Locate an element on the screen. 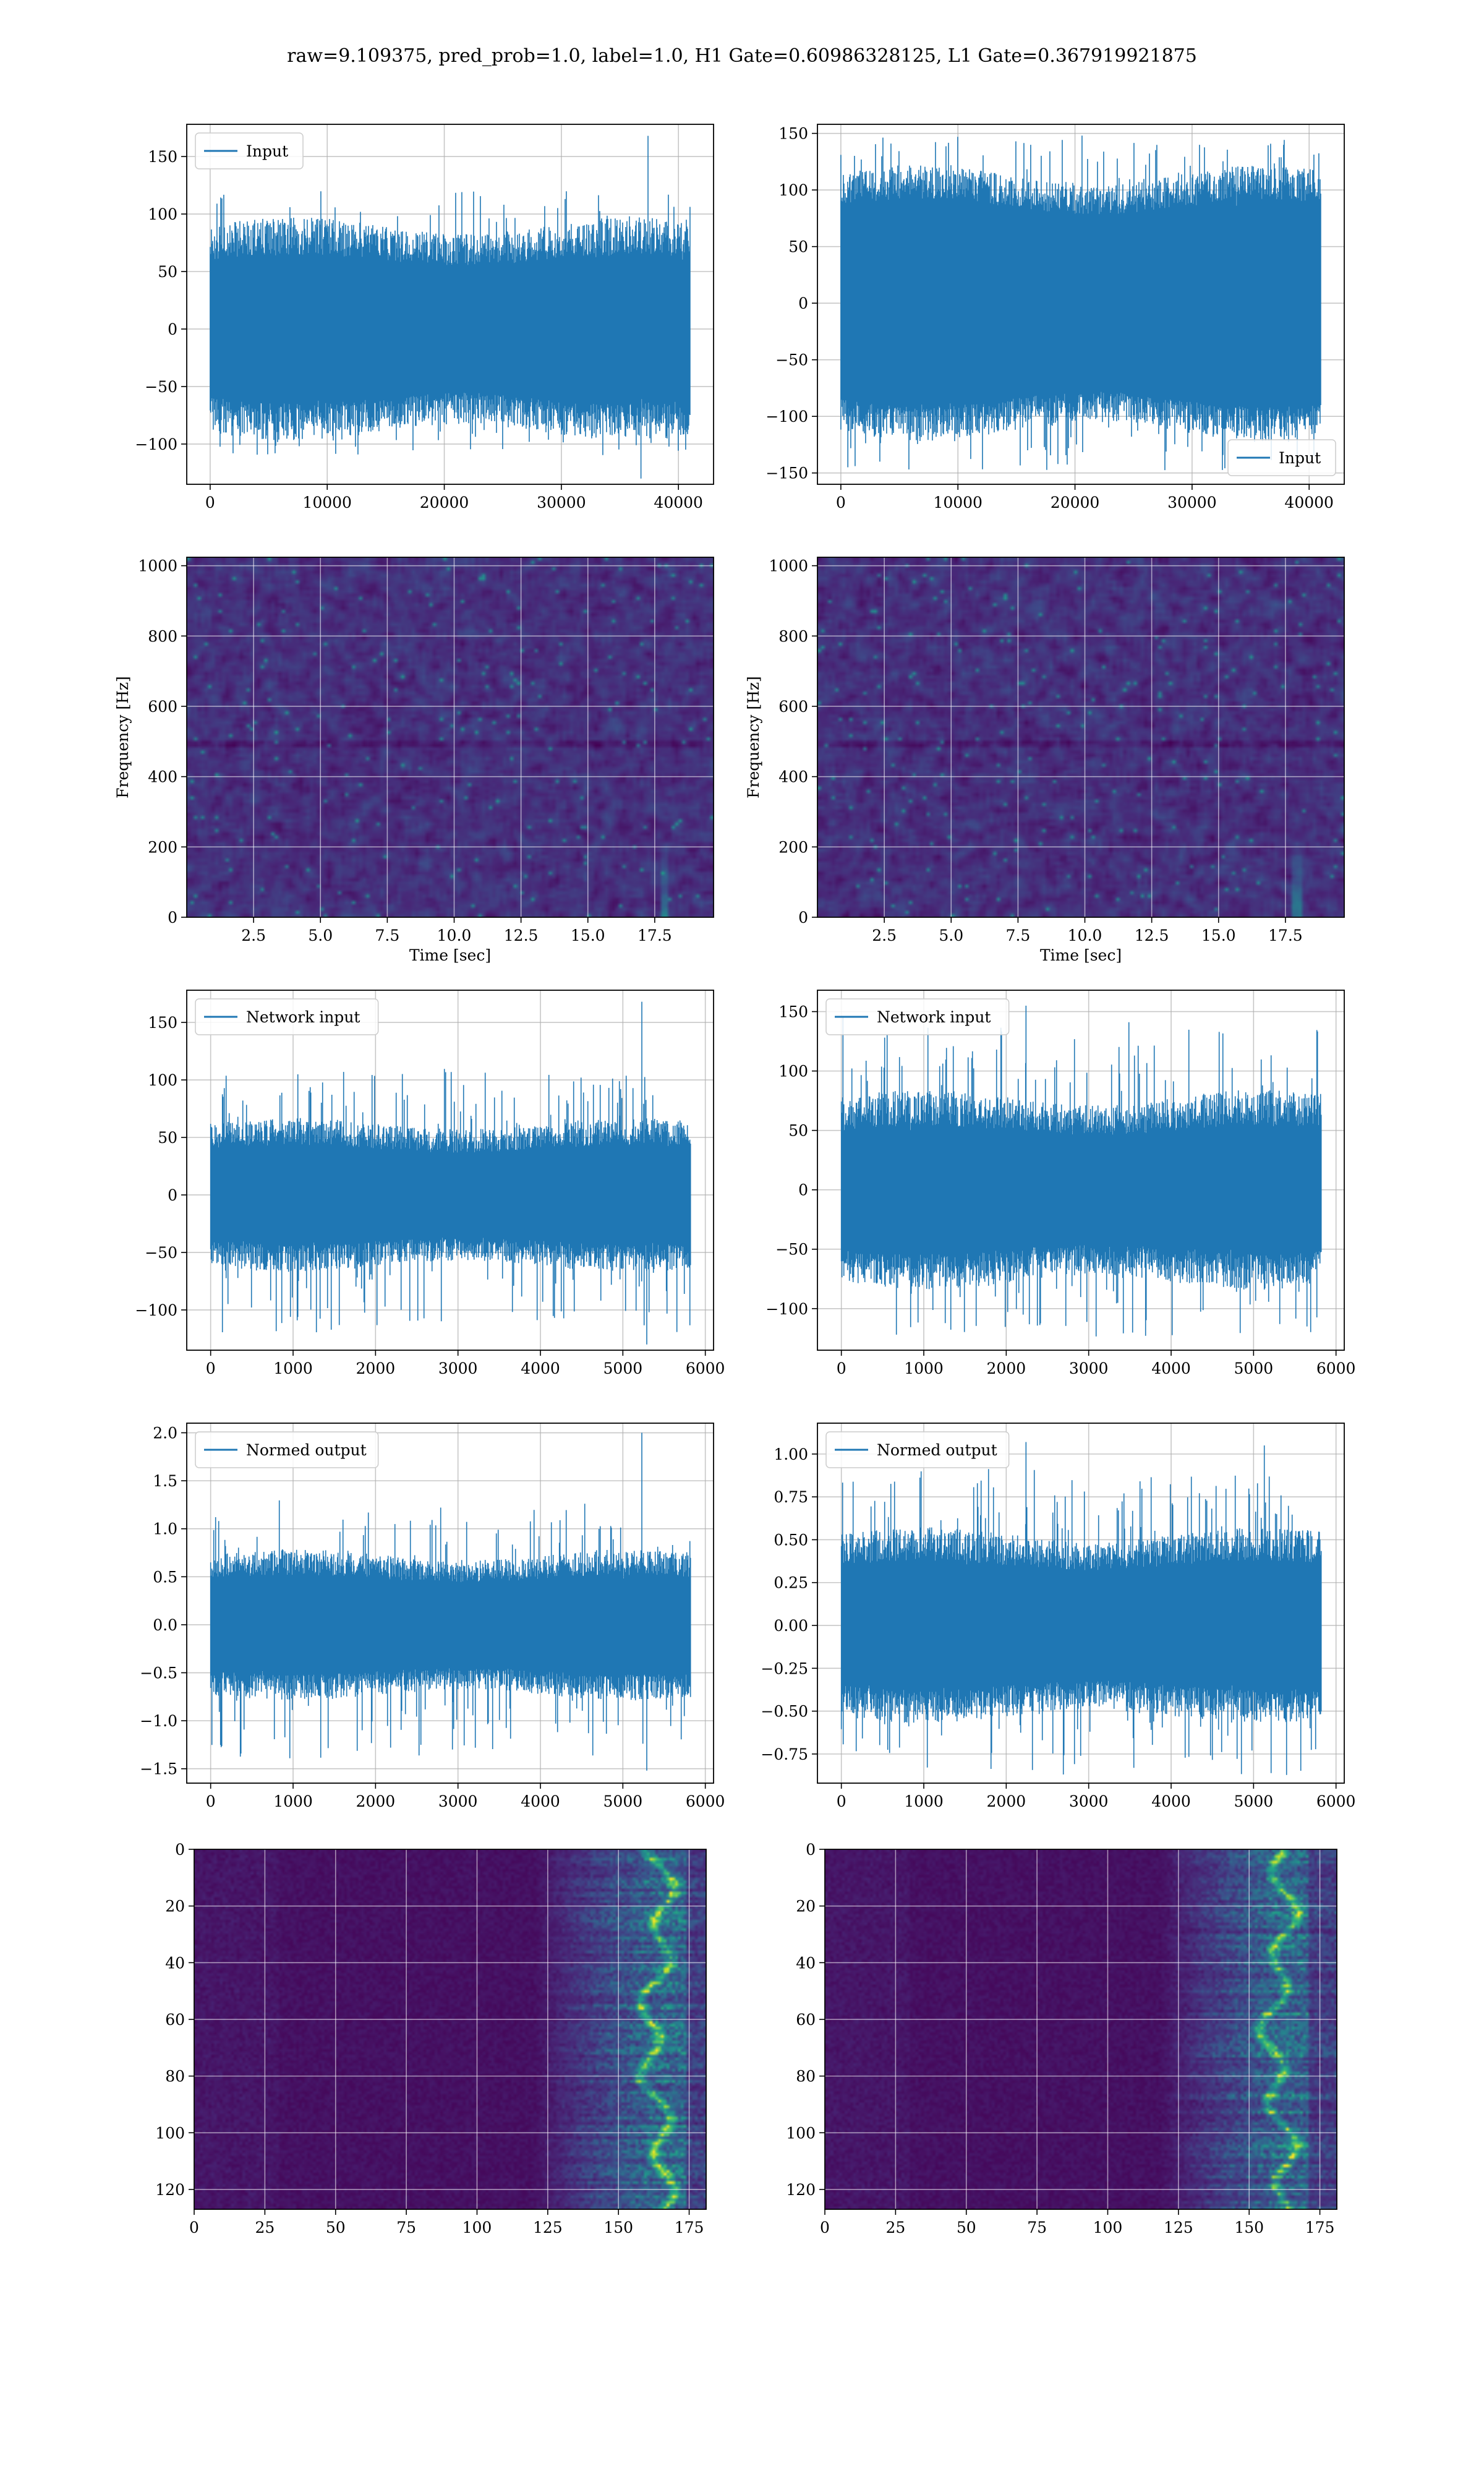 This screenshot has width=1484, height=2474. p1-ytick-label-1: −50 is located at coordinates (161, 387).